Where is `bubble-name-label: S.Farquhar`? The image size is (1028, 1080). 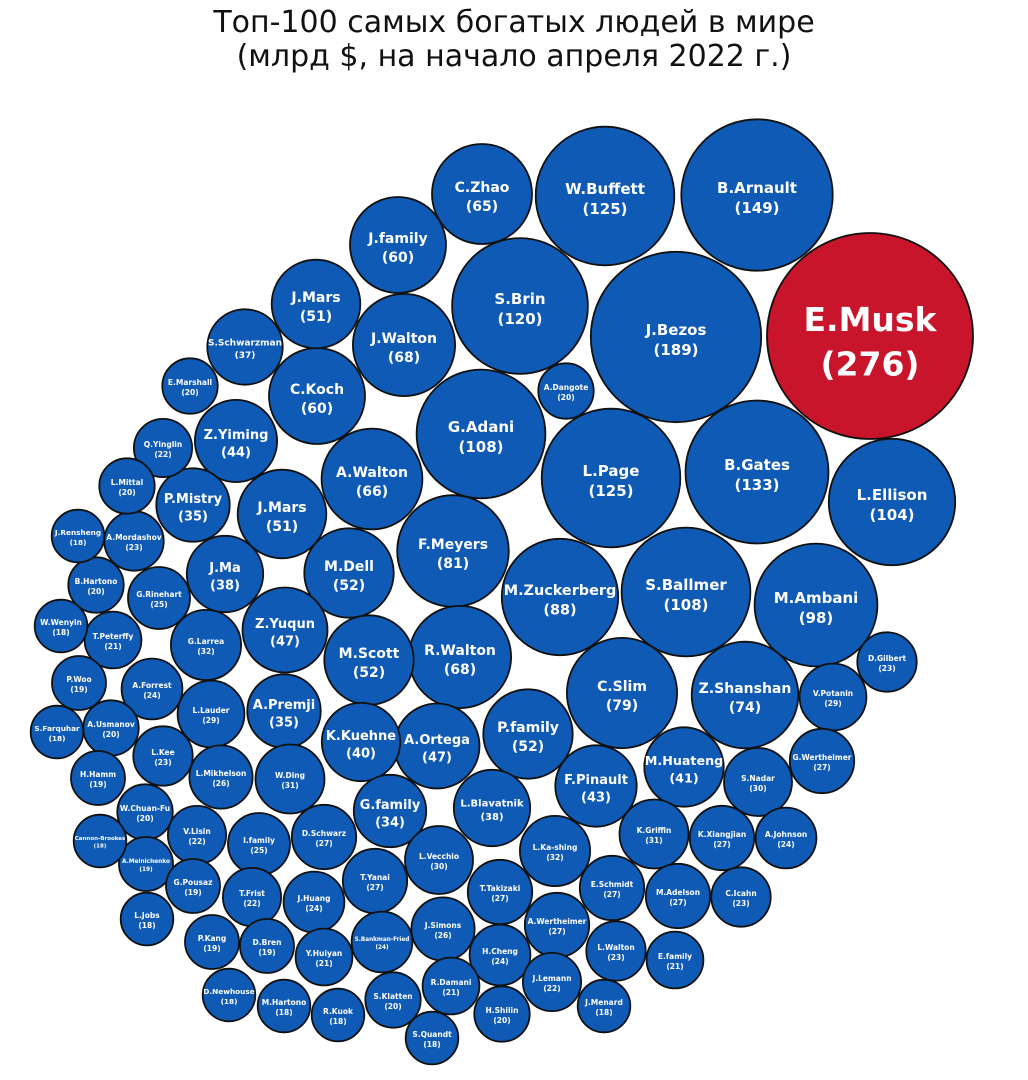
bubble-name-label: S.Farquhar is located at coordinates (57, 728).